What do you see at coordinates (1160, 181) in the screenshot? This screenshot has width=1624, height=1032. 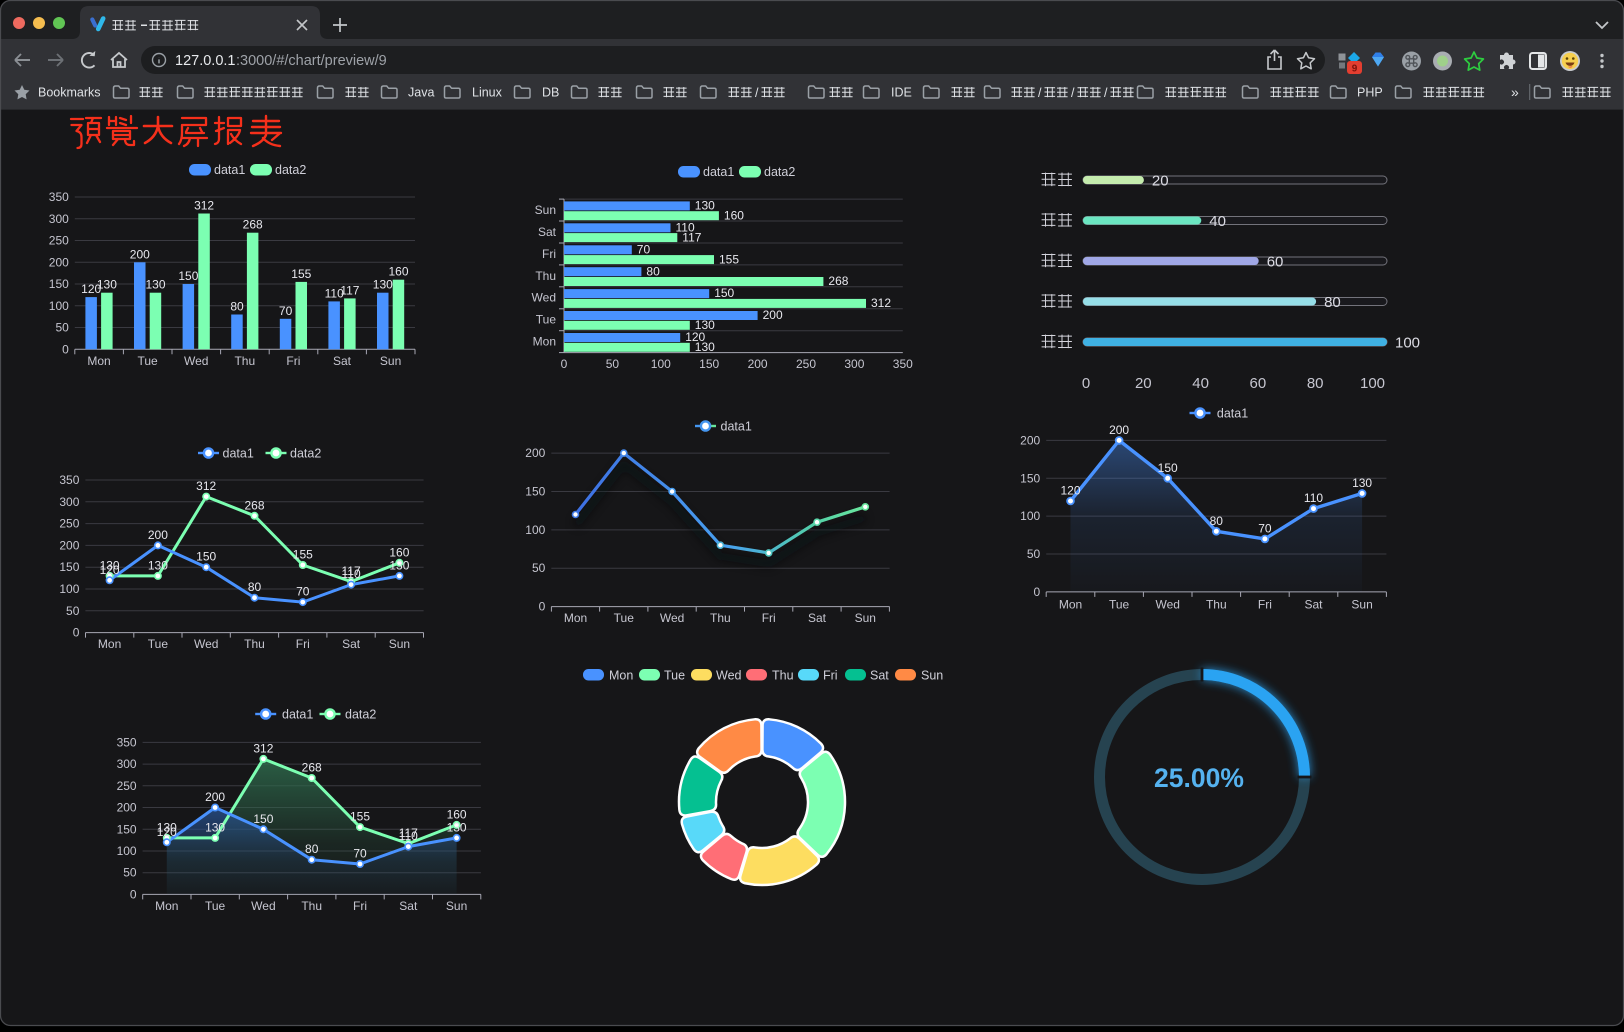 I see `svg-text: 20` at bounding box center [1160, 181].